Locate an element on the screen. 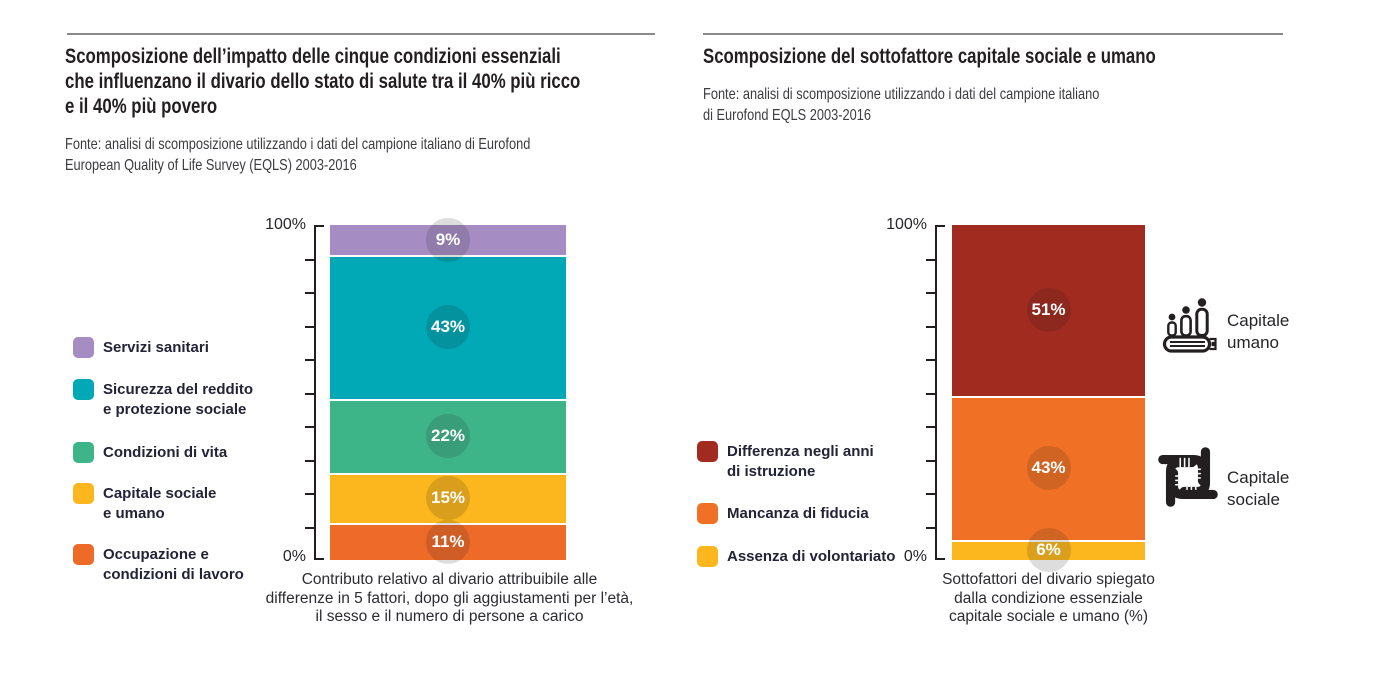 The image size is (1374, 684). legend-label-line: Capitale sociale is located at coordinates (160, 493).